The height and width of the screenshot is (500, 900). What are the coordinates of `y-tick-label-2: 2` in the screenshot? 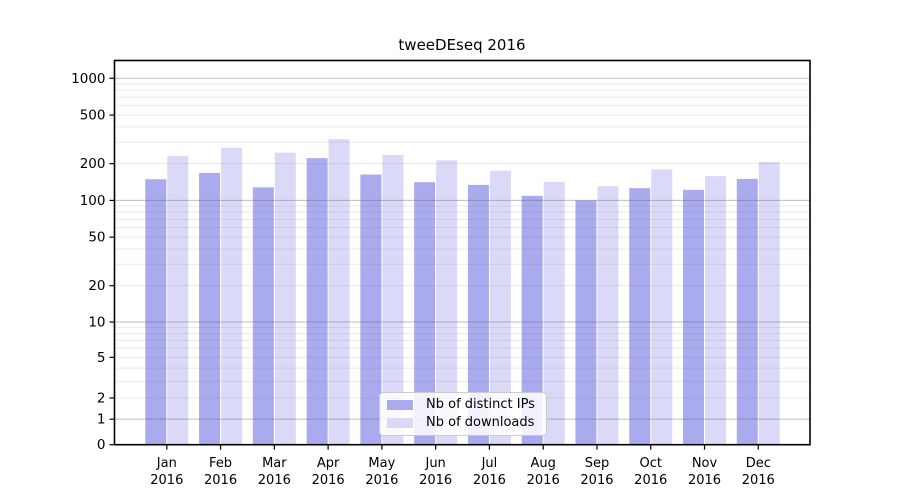 It's located at (101, 398).